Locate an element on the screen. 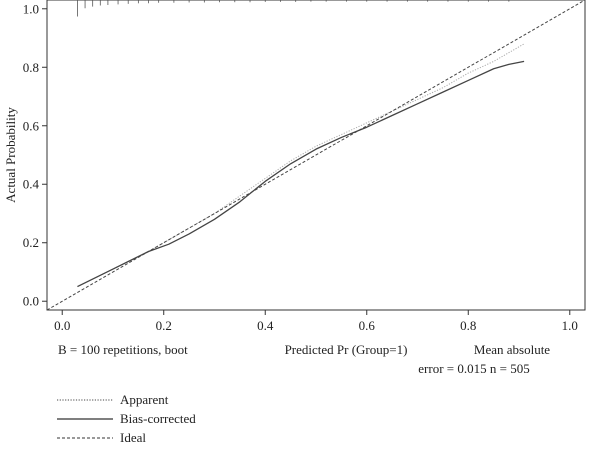 Image resolution: width=600 pixels, height=450 pixels. y-tick-label: 0.6 is located at coordinates (31, 125).